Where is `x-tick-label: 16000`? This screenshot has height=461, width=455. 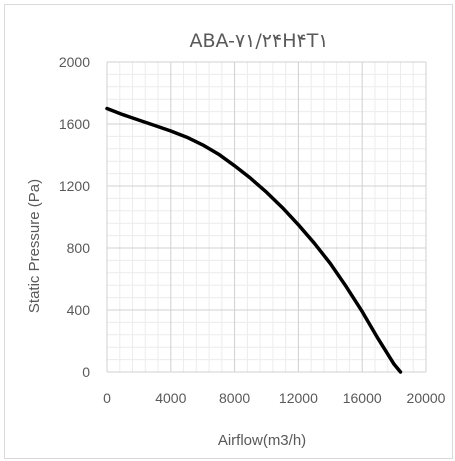 x-tick-label: 16000 is located at coordinates (362, 398).